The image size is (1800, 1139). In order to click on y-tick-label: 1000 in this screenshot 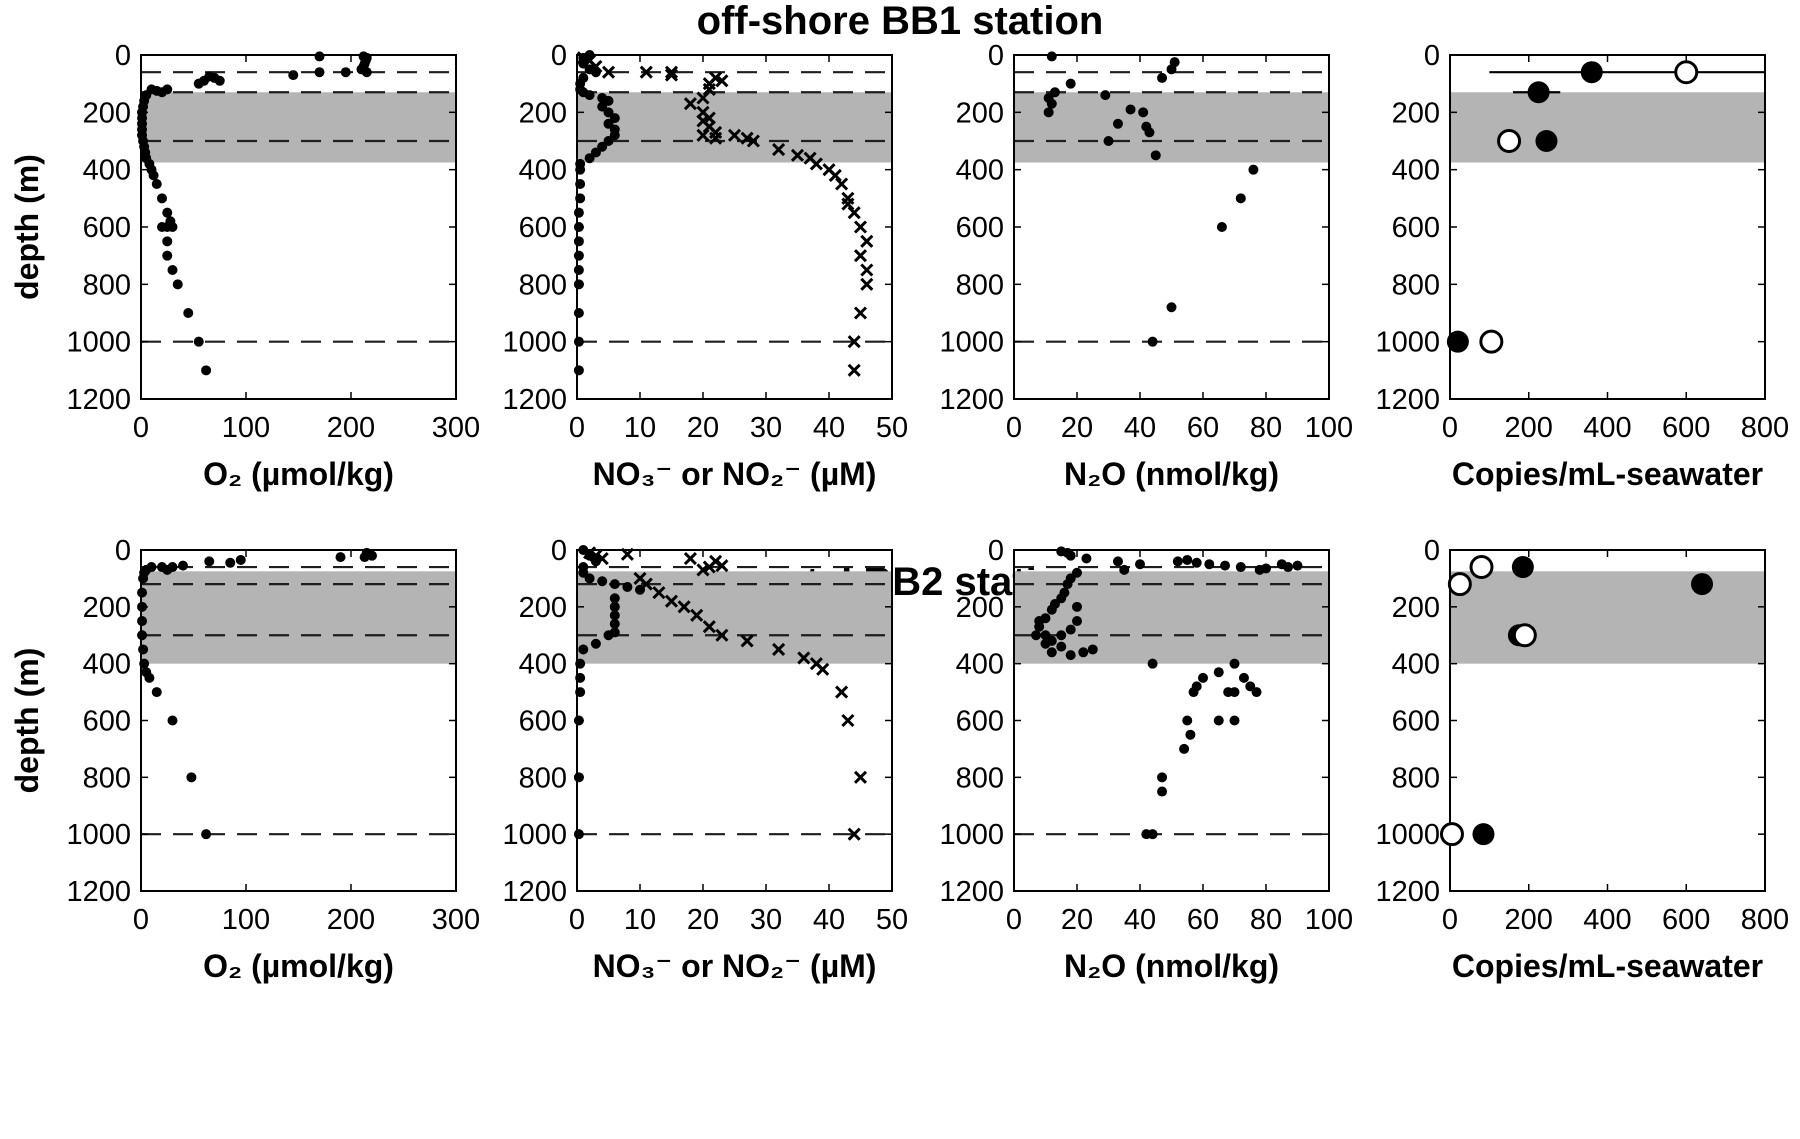, I will do `click(98, 343)`.